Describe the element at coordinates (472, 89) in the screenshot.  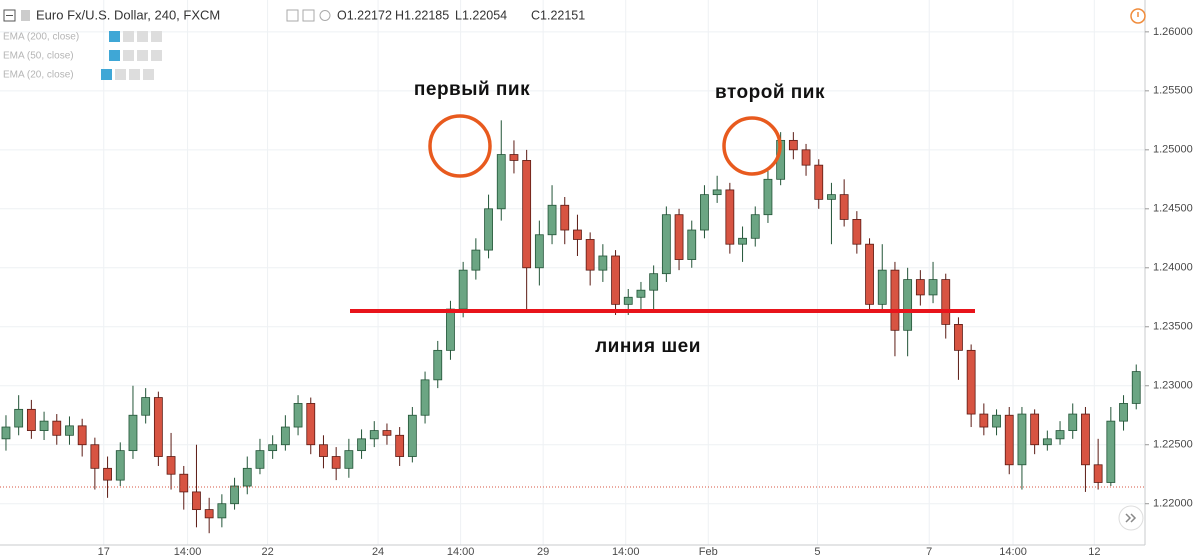
I see `annotation: первый пик` at that location.